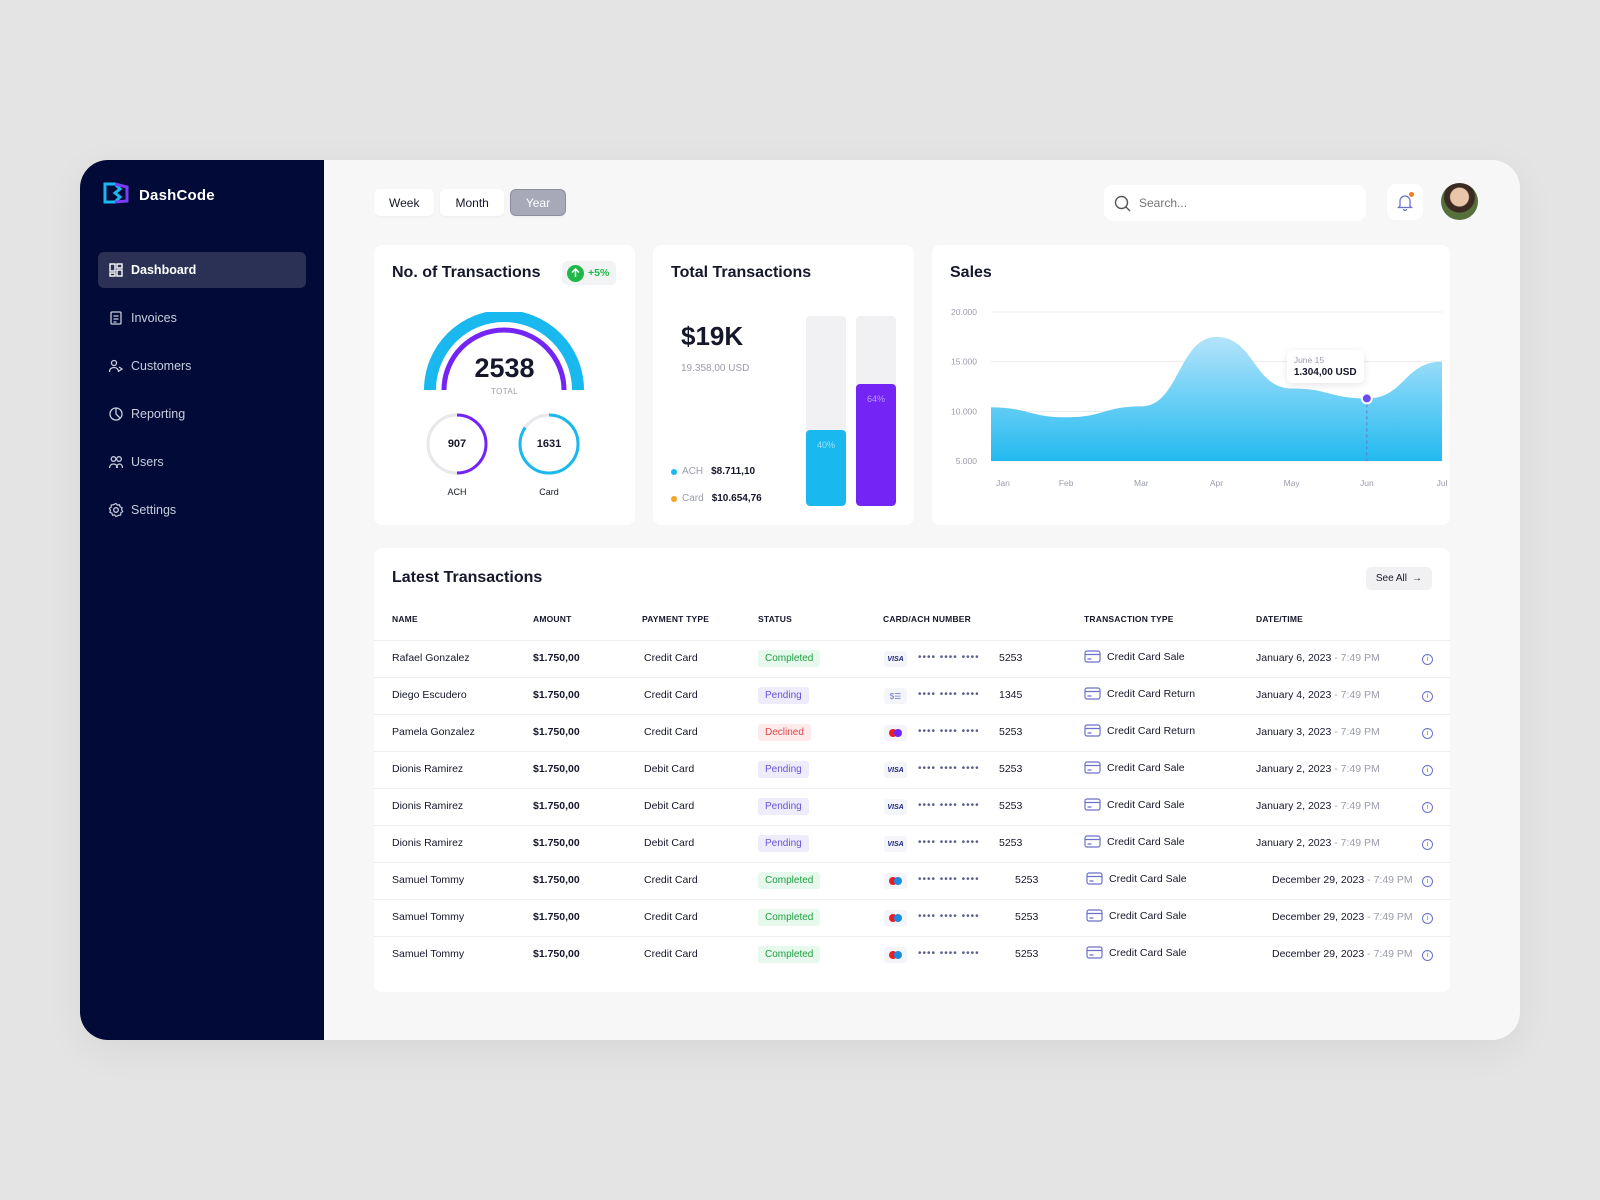  Describe the element at coordinates (538, 202) in the screenshot. I see `period-year-button: Year` at that location.